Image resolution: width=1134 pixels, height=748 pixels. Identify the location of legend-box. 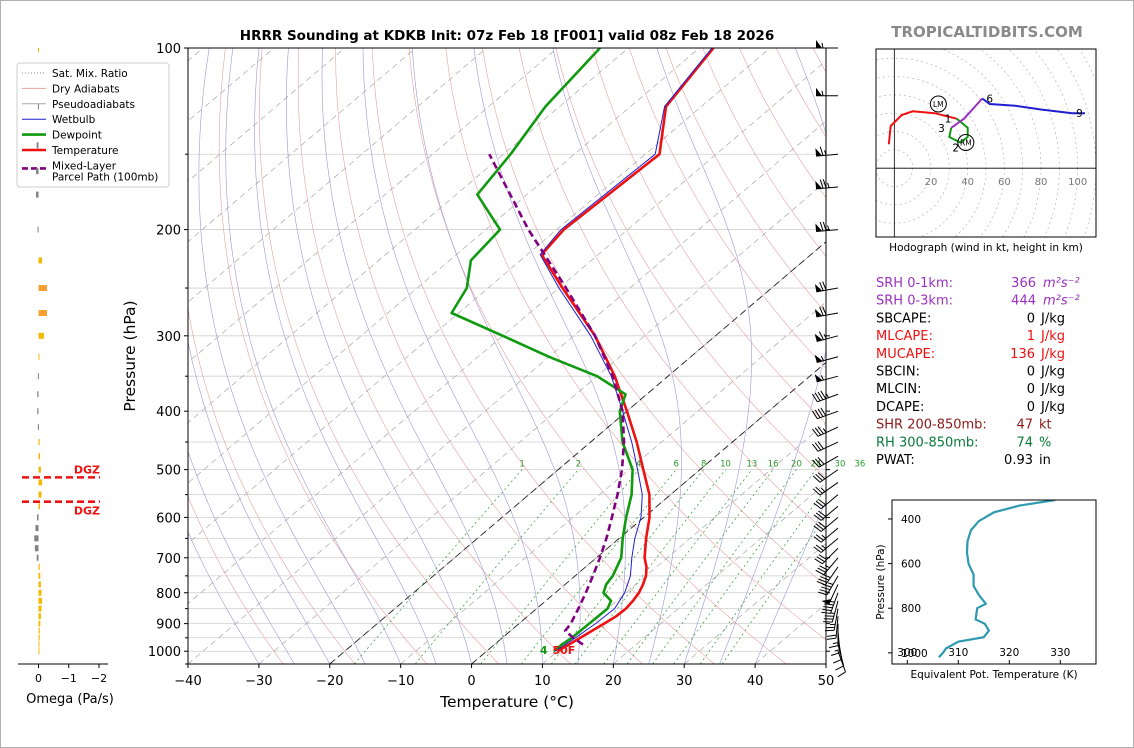
(93, 125).